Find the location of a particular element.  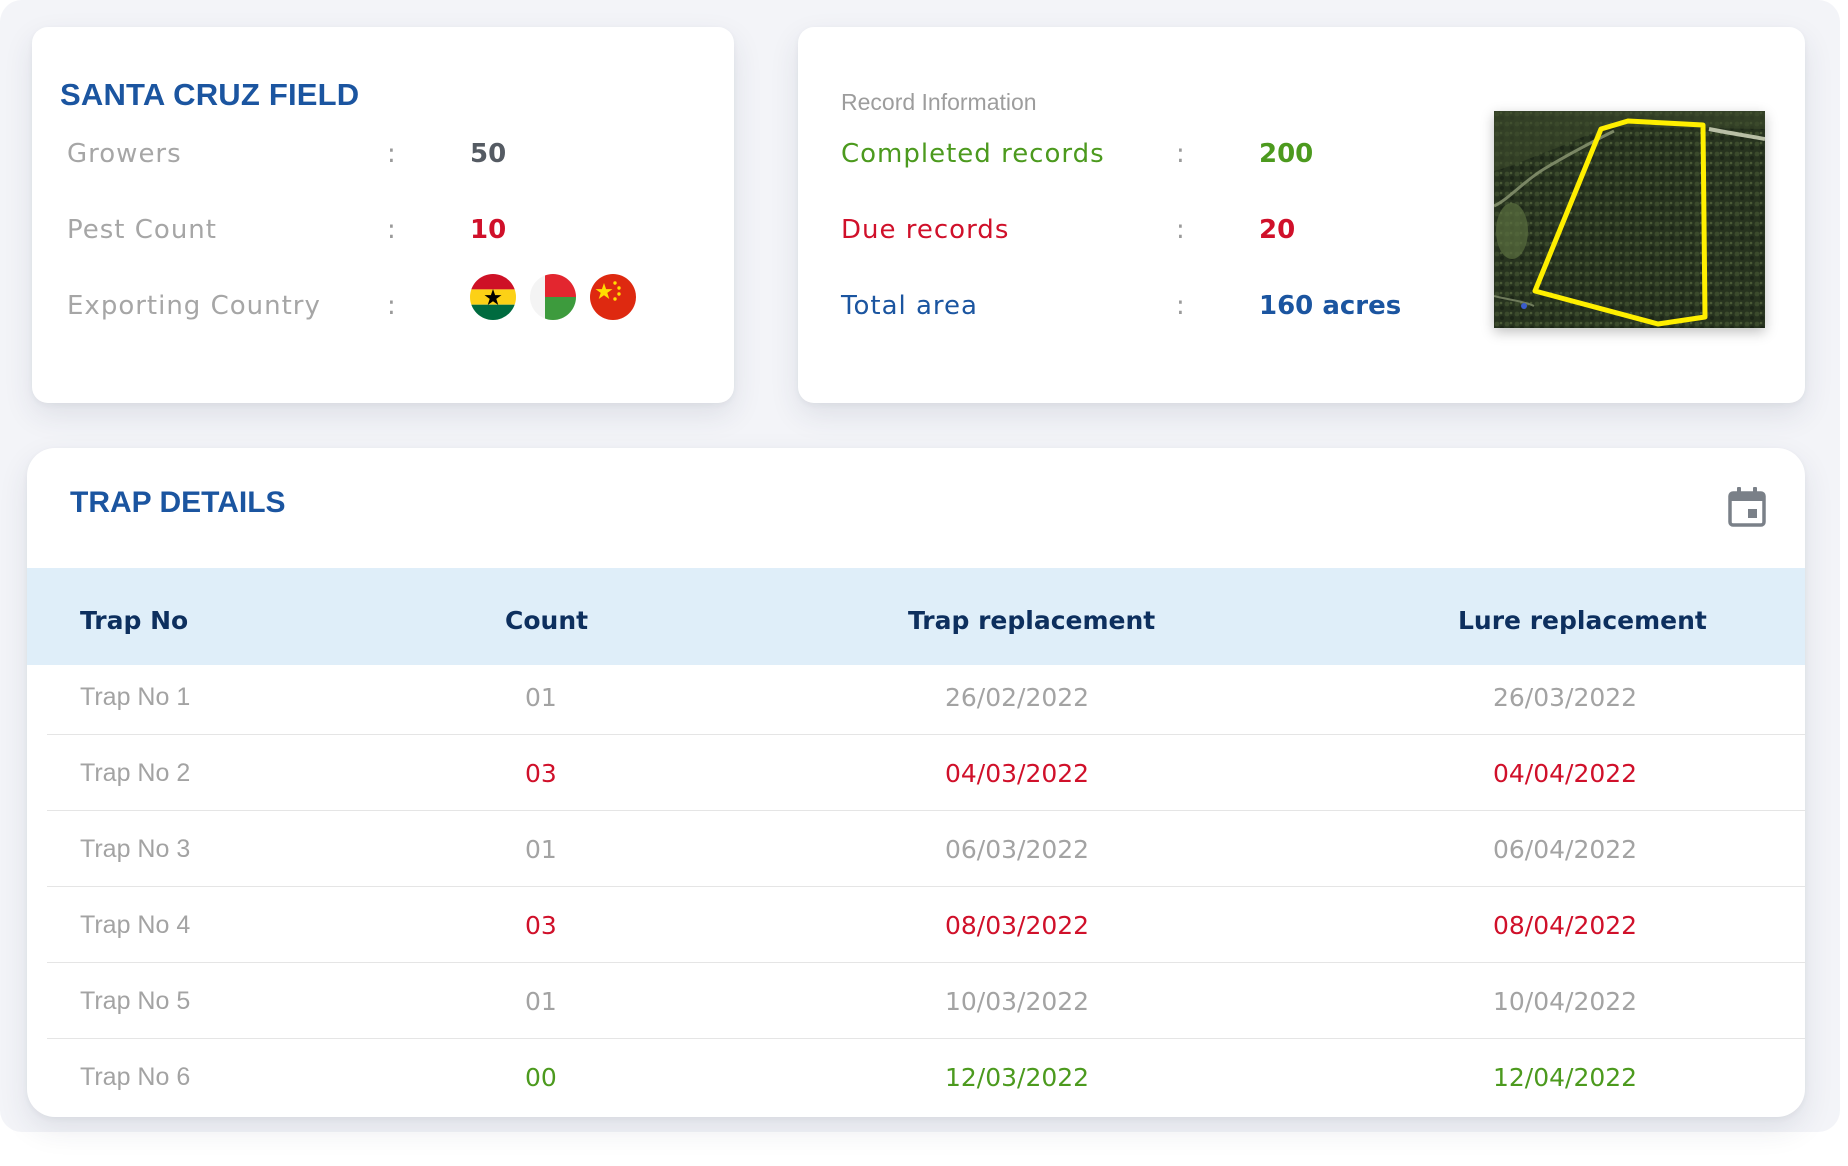

cell-trap-replacement: 08/03/2022 is located at coordinates (1017, 925).